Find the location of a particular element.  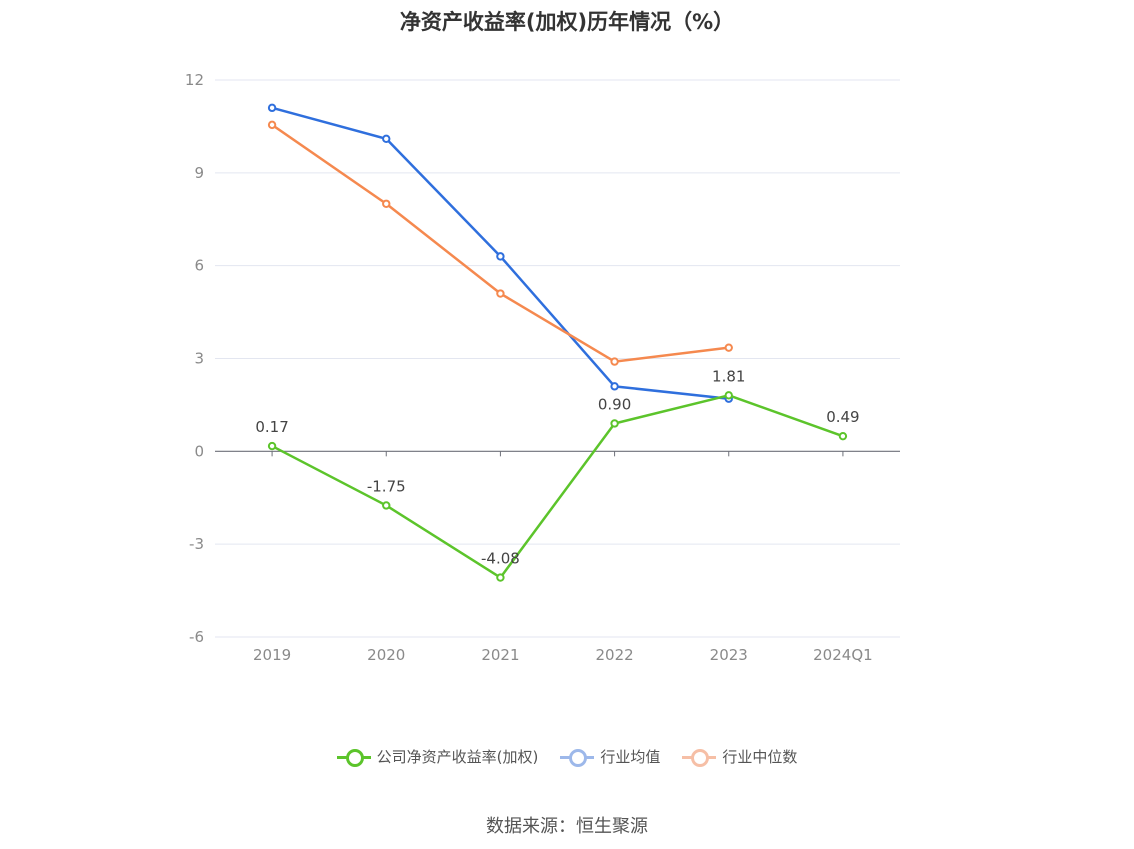

legend: 公司净资产收益率(加权) 行业均值 行业中位数 is located at coordinates (567, 756).